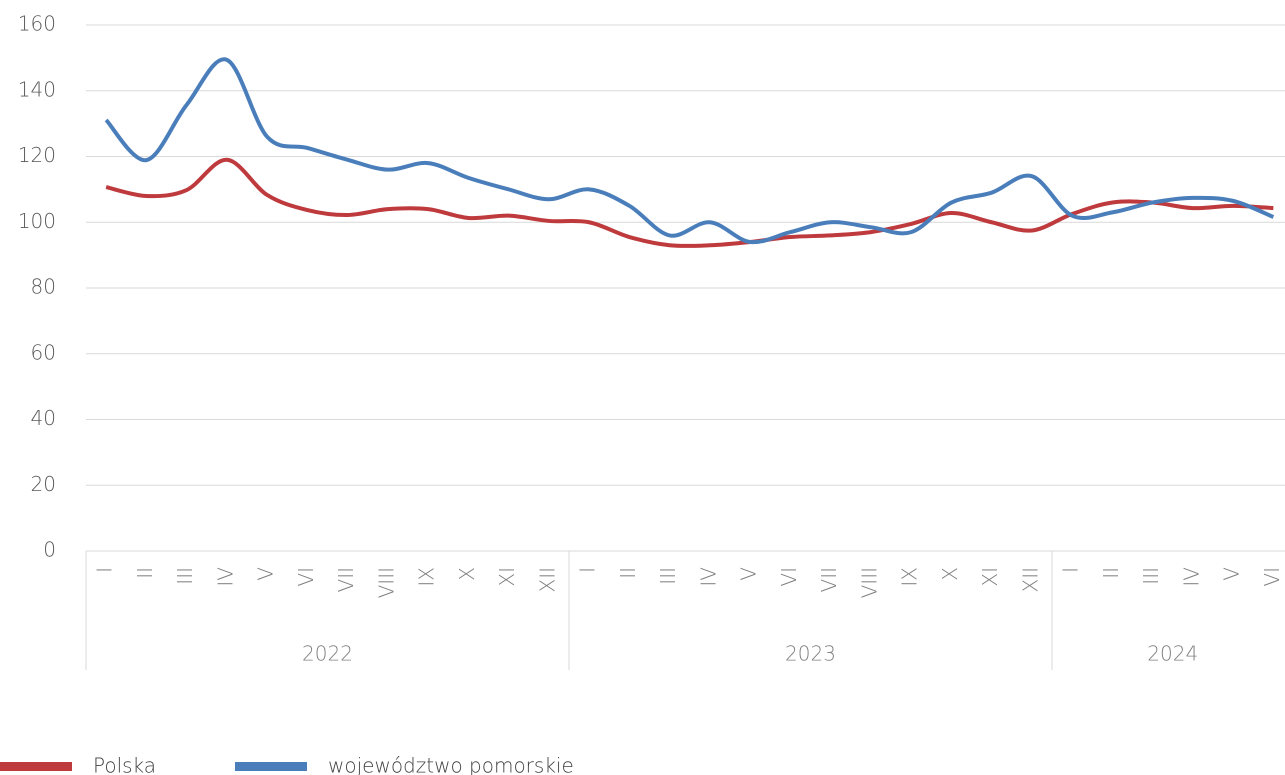  I want to click on y-tick-label: 20, so click(43, 484).